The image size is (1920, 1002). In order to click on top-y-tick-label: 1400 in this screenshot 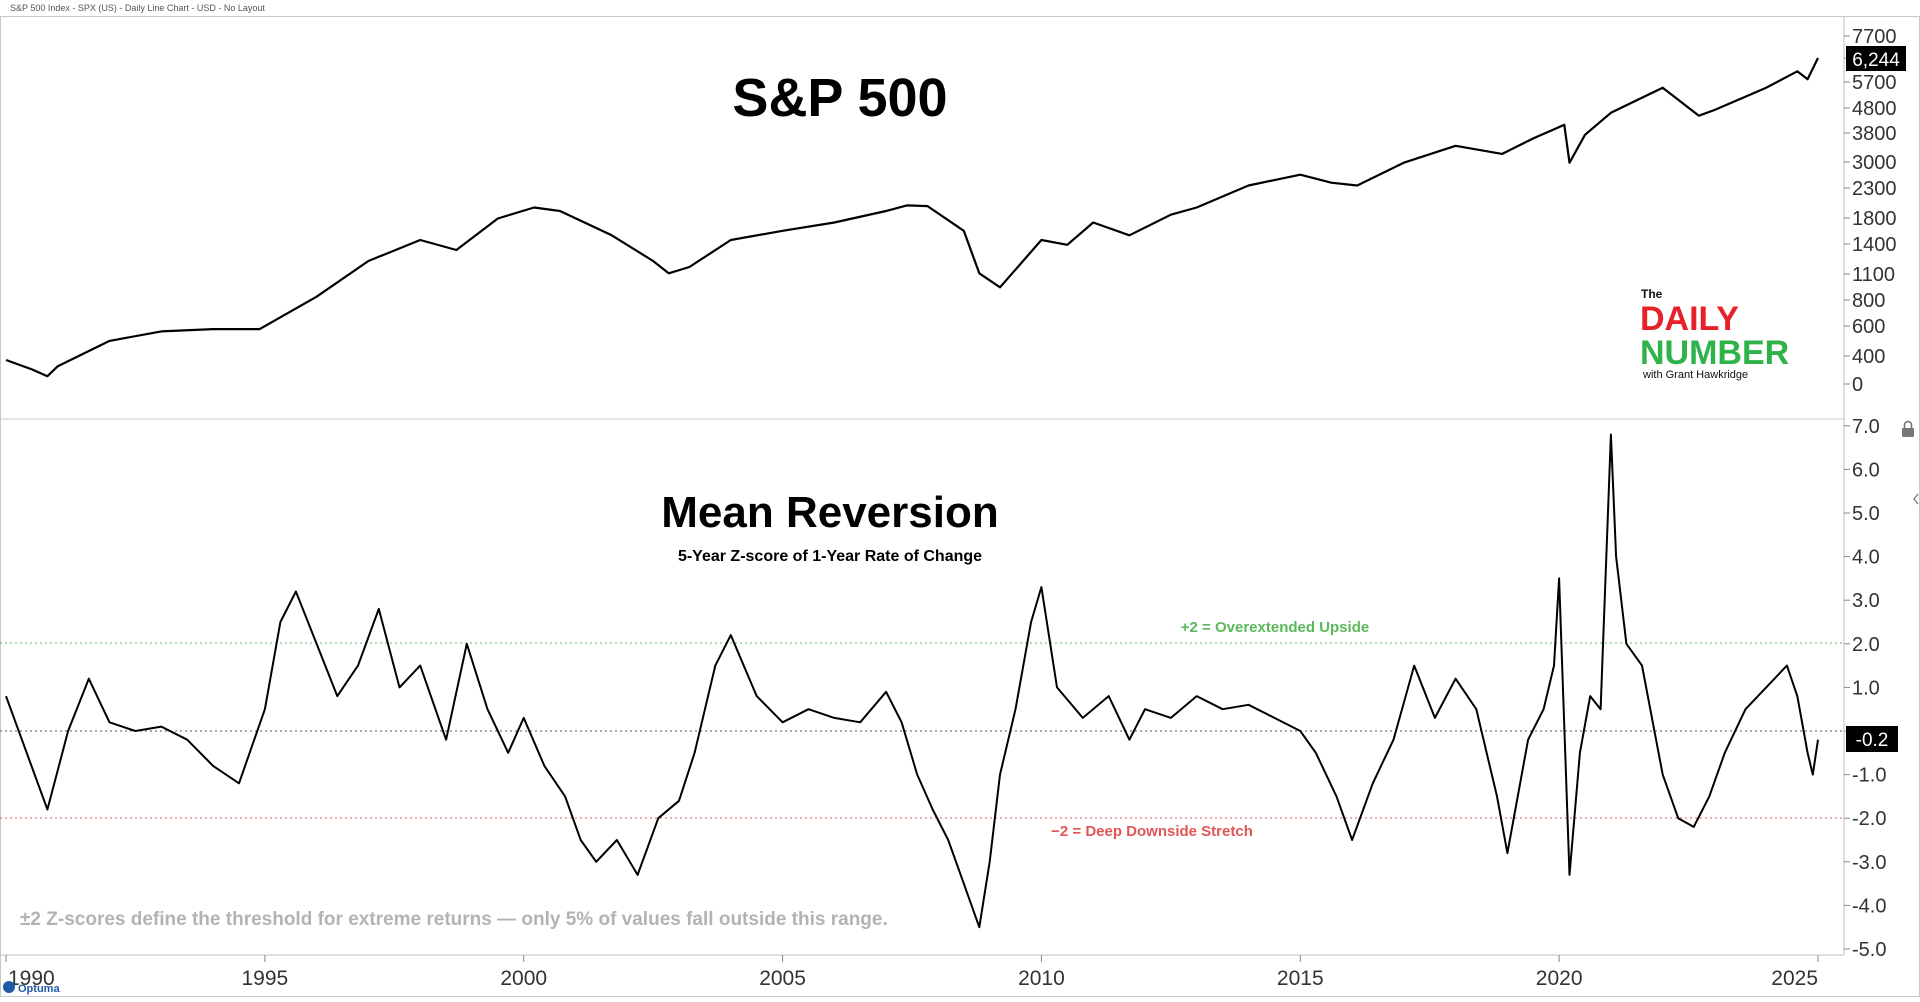, I will do `click(1874, 245)`.